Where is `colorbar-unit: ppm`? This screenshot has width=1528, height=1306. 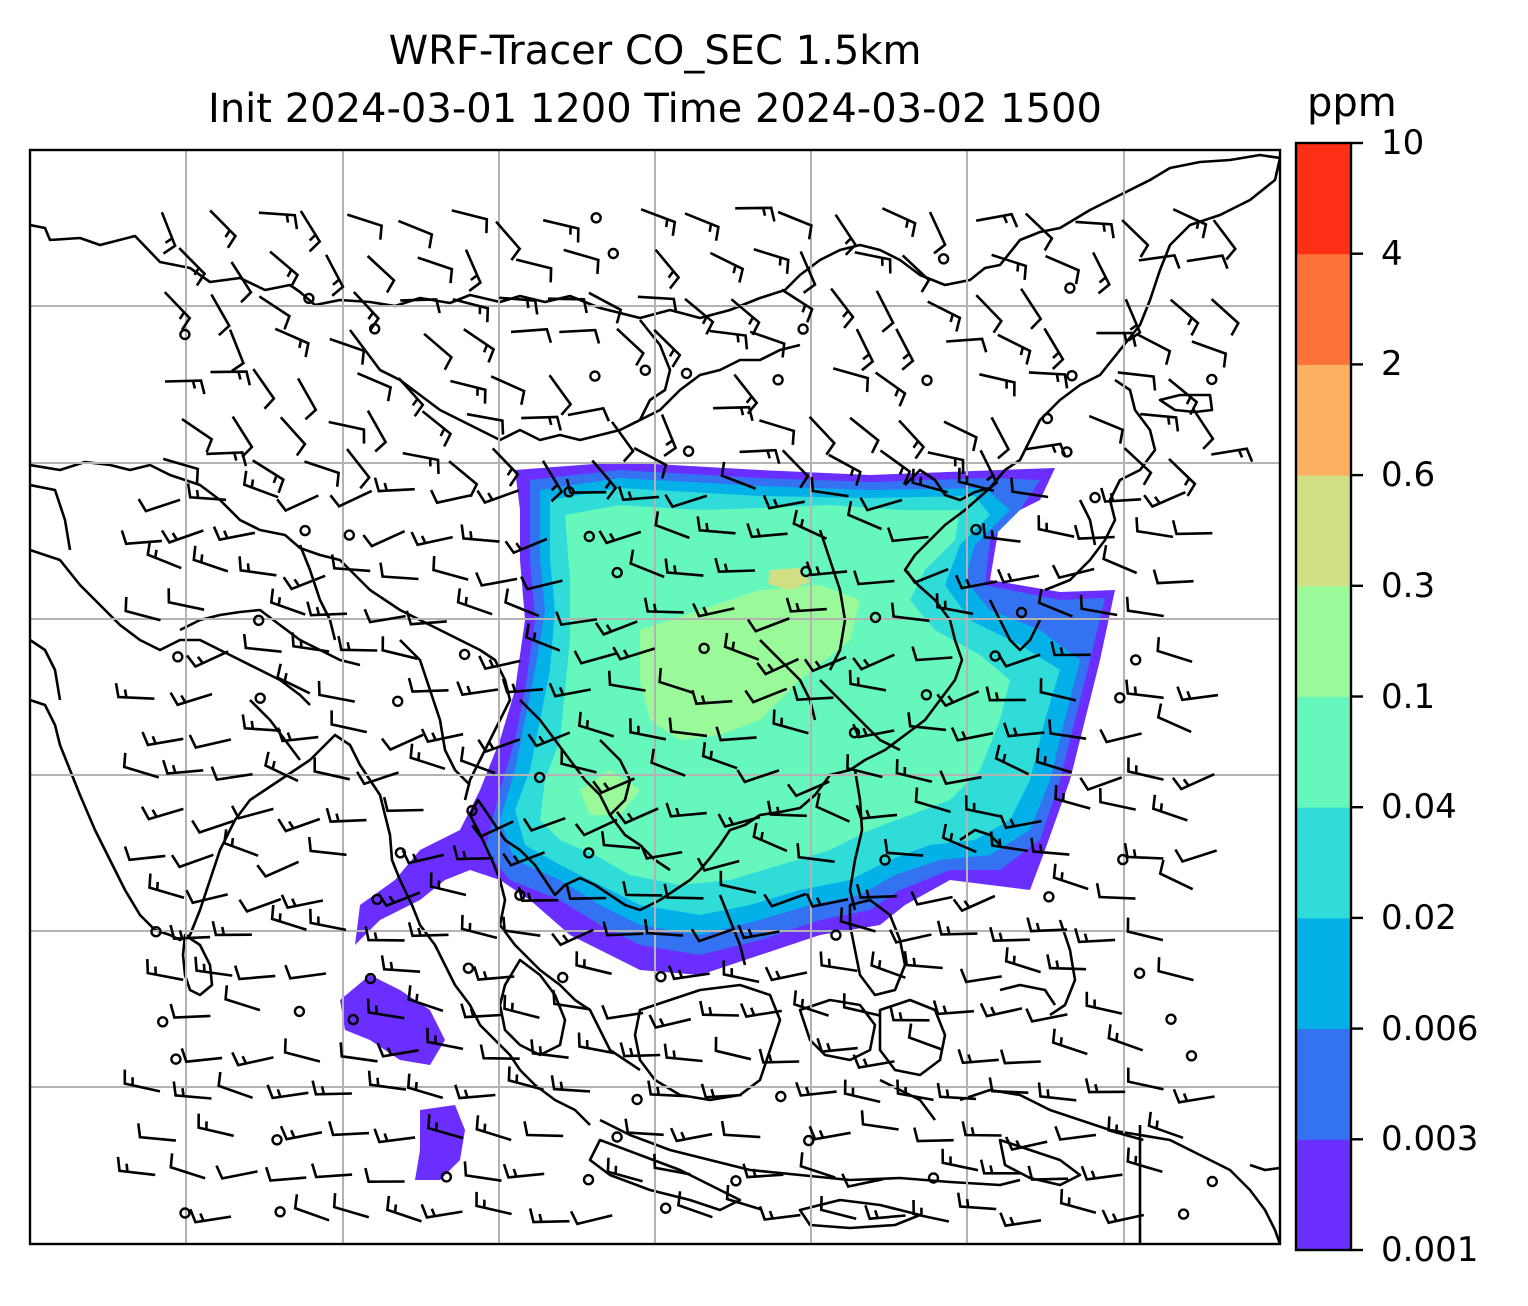 colorbar-unit: ppm is located at coordinates (1352, 103).